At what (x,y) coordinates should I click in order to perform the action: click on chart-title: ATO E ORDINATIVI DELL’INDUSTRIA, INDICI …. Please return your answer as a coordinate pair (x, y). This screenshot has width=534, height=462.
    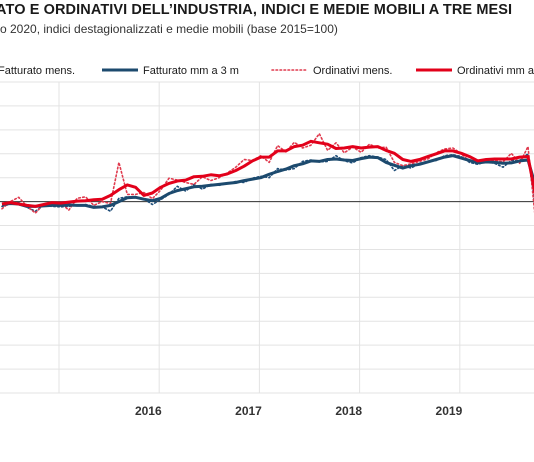
    Looking at the image, I should click on (256, 10).